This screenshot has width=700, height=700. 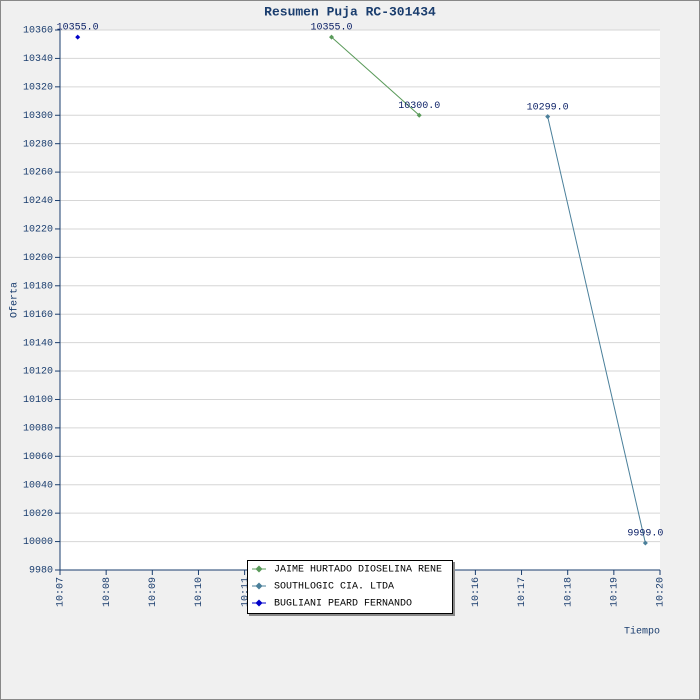 I want to click on y-tick-label: 10040, so click(x=38, y=485).